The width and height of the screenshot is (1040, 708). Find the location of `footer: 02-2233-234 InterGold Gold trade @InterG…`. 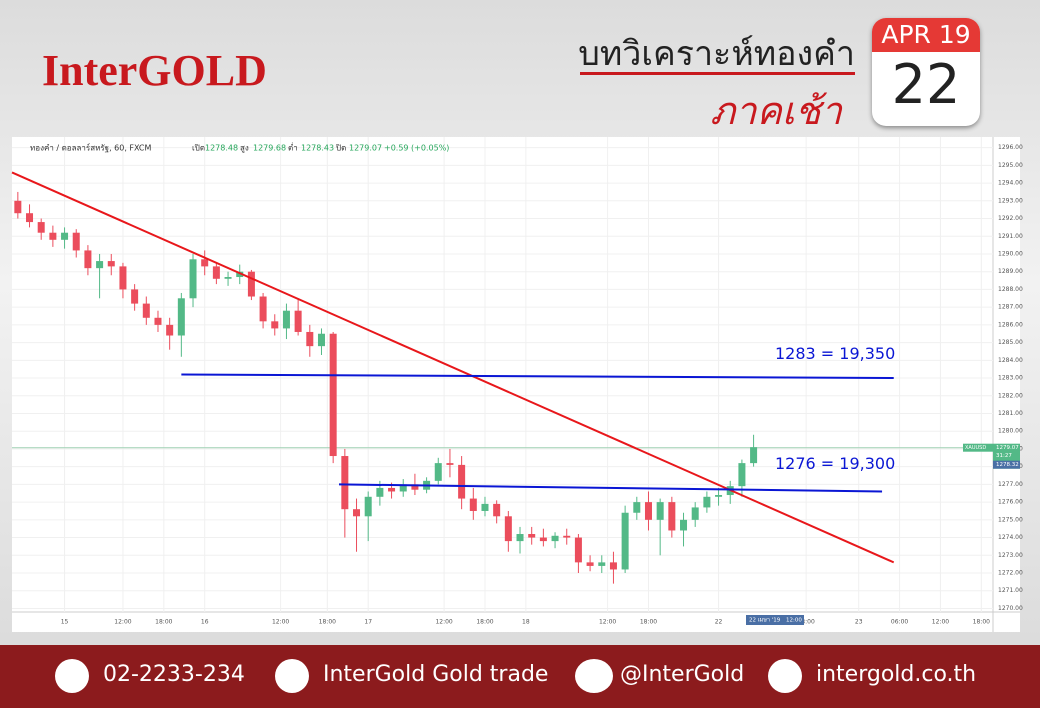

footer: 02-2233-234 InterGold Gold trade @InterG… is located at coordinates (520, 676).